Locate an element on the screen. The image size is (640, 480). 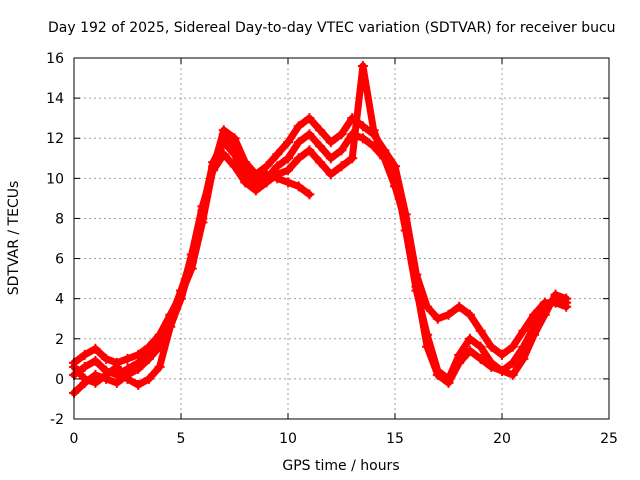
y-tick-label: 2 is located at coordinates (59, 340).